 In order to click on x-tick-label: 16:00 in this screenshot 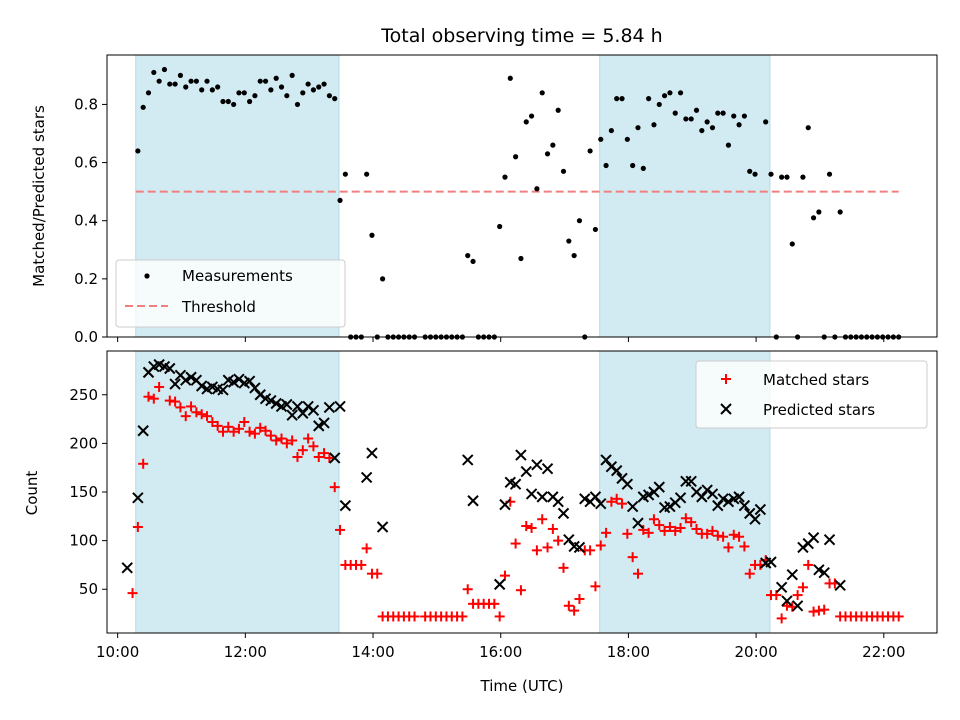, I will do `click(500, 652)`.